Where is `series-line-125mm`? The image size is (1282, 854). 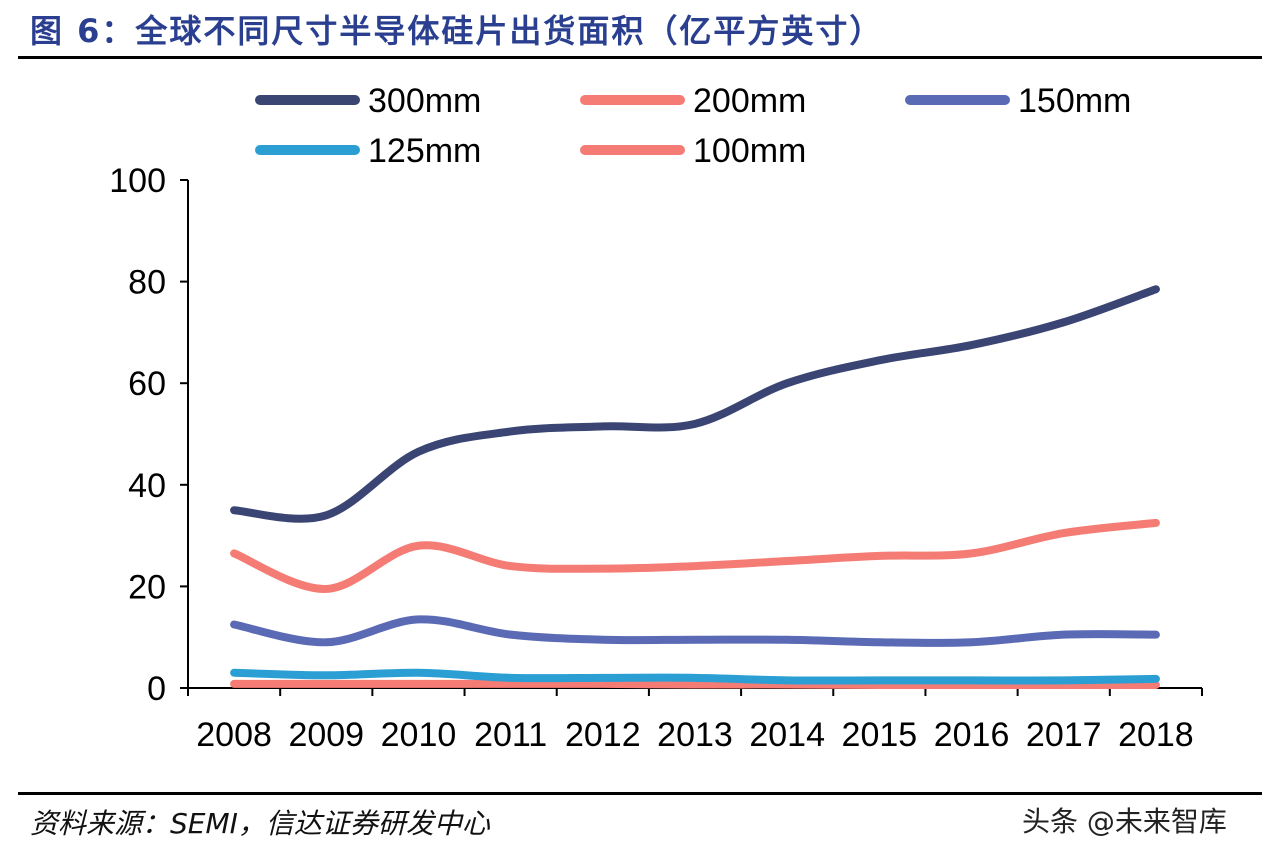 series-line-125mm is located at coordinates (695, 676).